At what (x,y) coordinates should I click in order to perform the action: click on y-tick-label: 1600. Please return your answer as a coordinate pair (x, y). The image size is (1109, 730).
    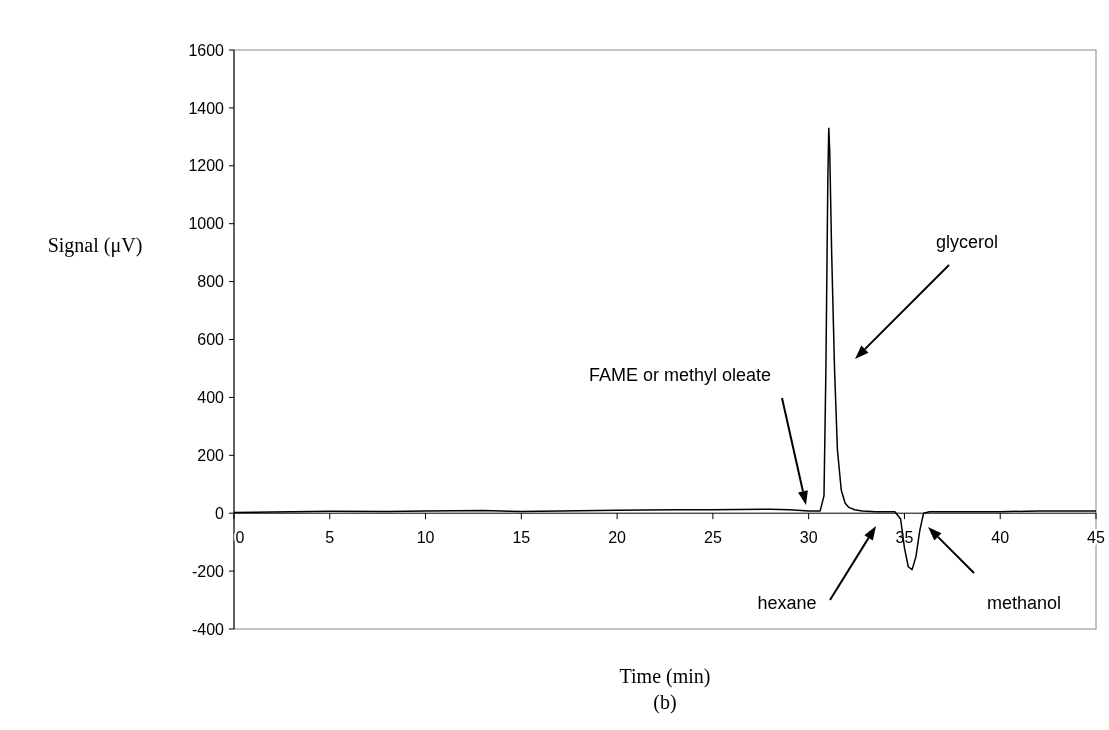
    Looking at the image, I should click on (206, 50).